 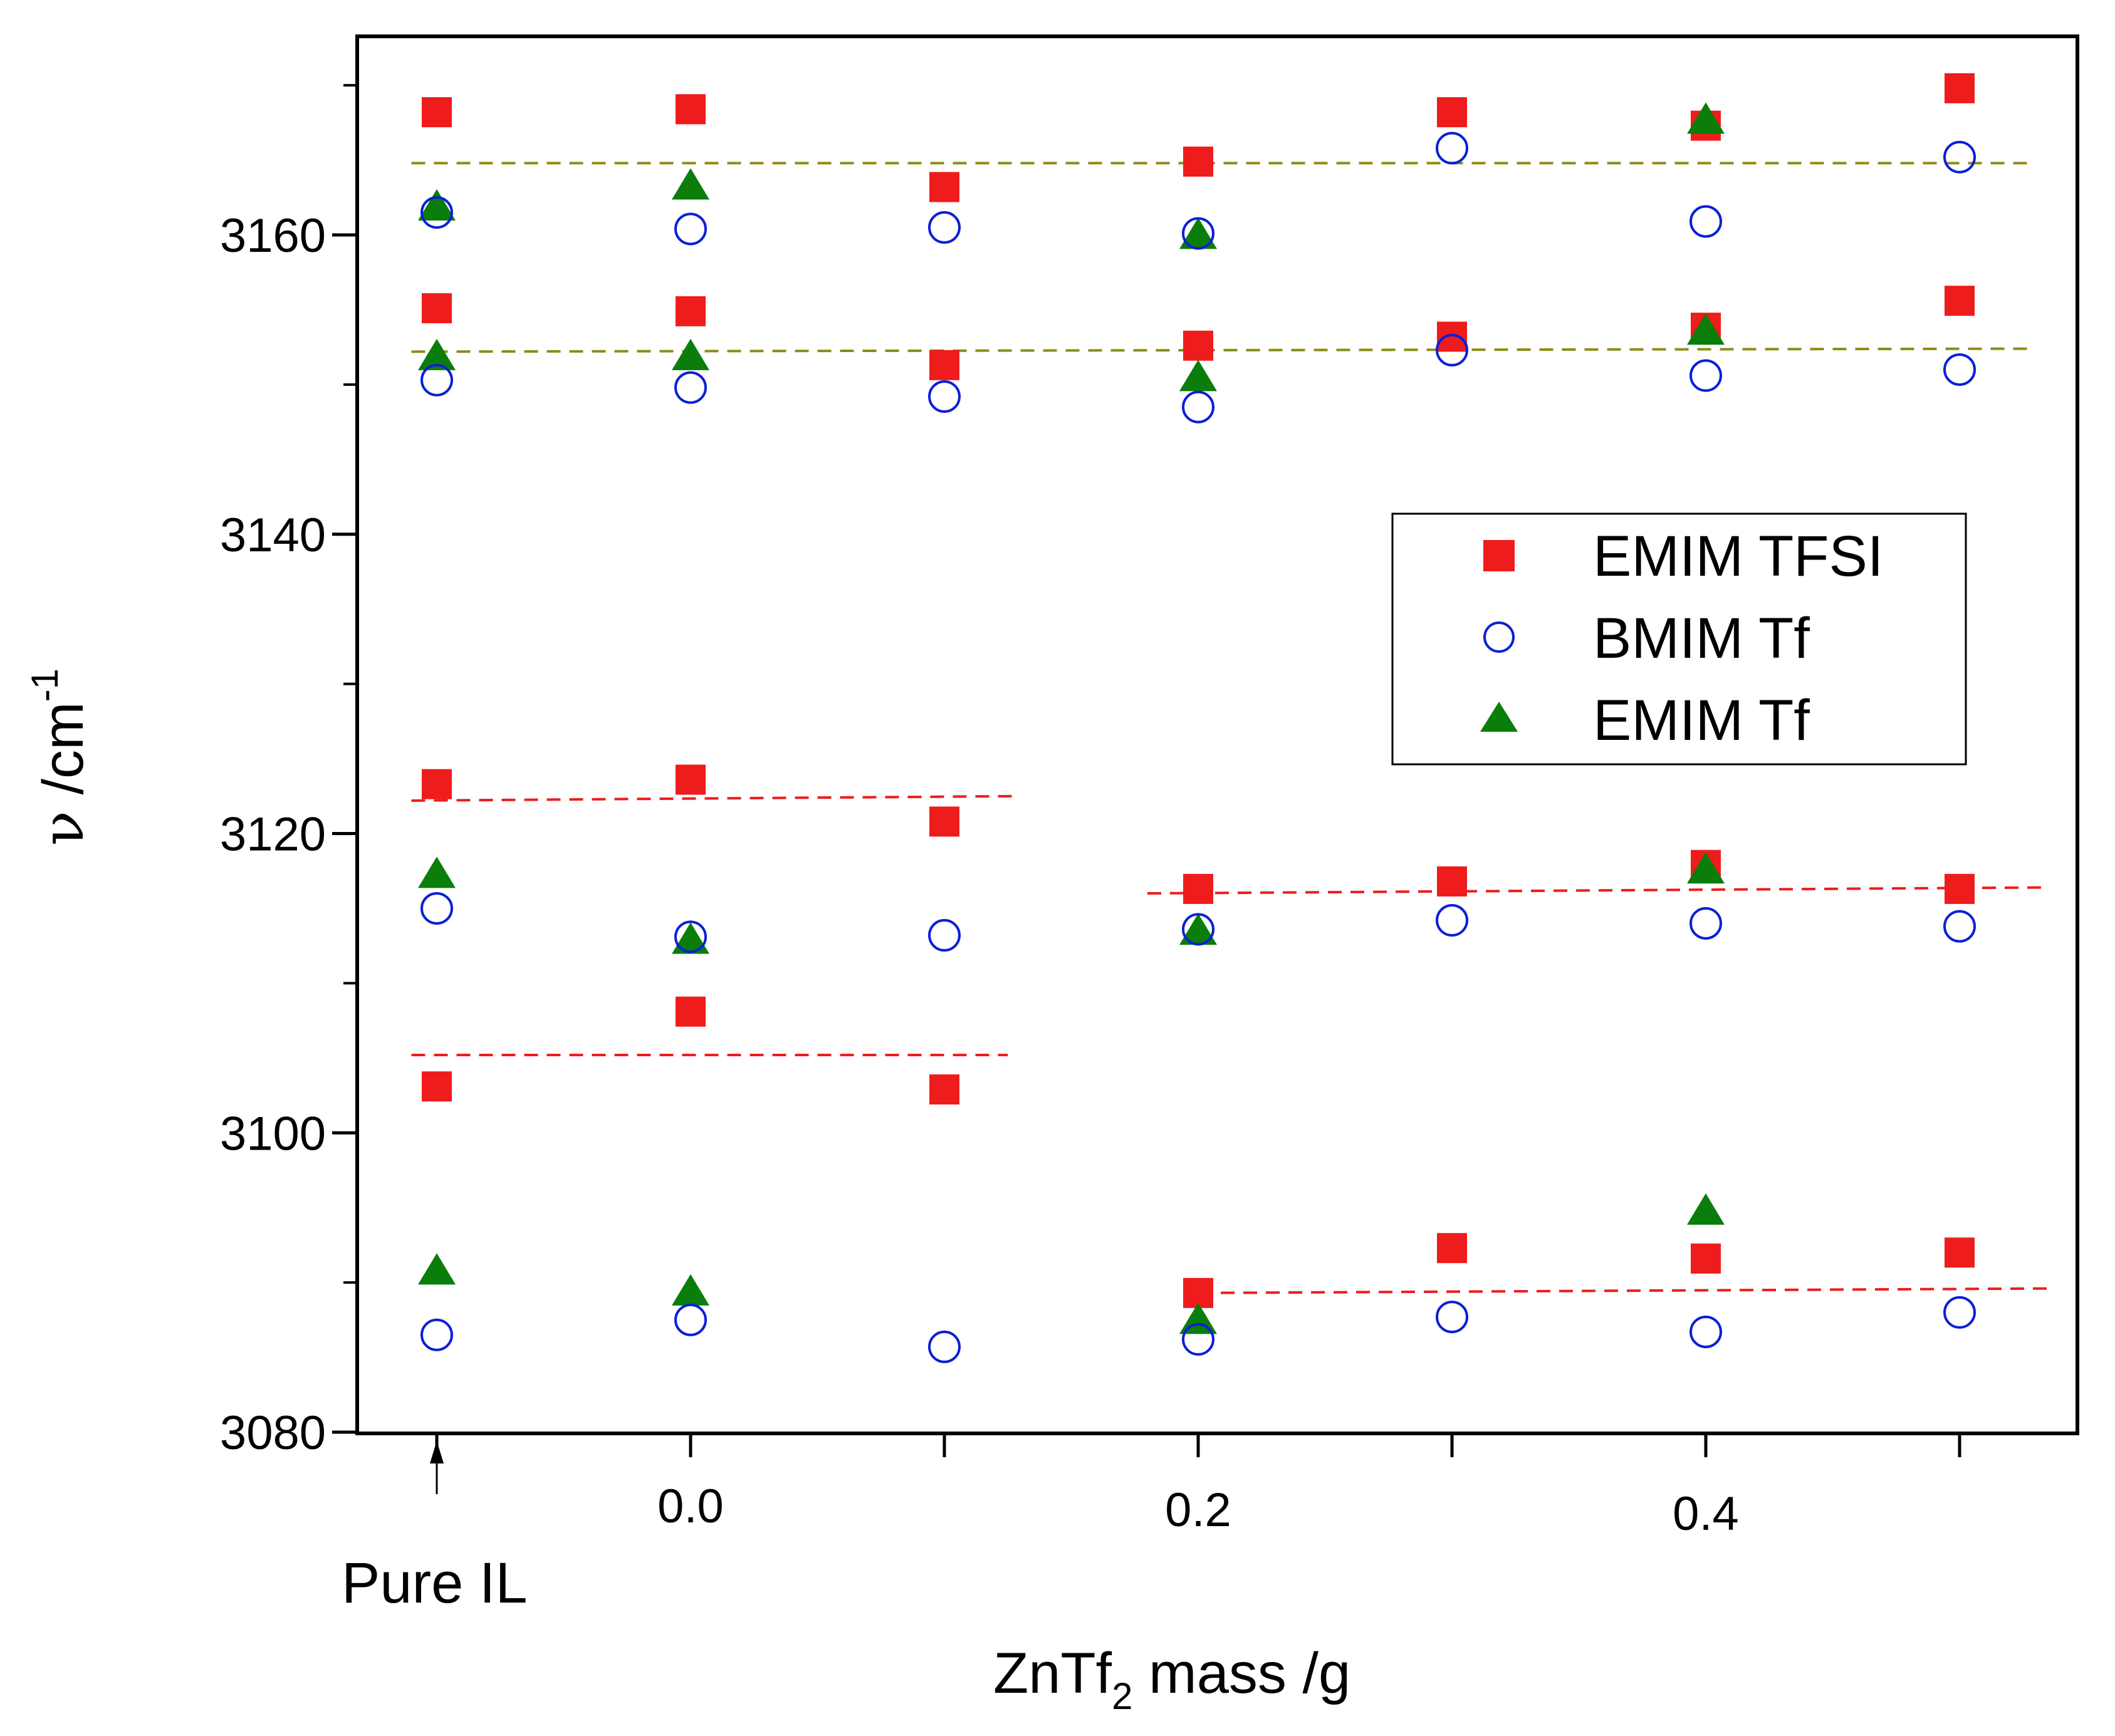 What do you see at coordinates (273, 1433) in the screenshot?
I see `y-tick-label: 3080` at bounding box center [273, 1433].